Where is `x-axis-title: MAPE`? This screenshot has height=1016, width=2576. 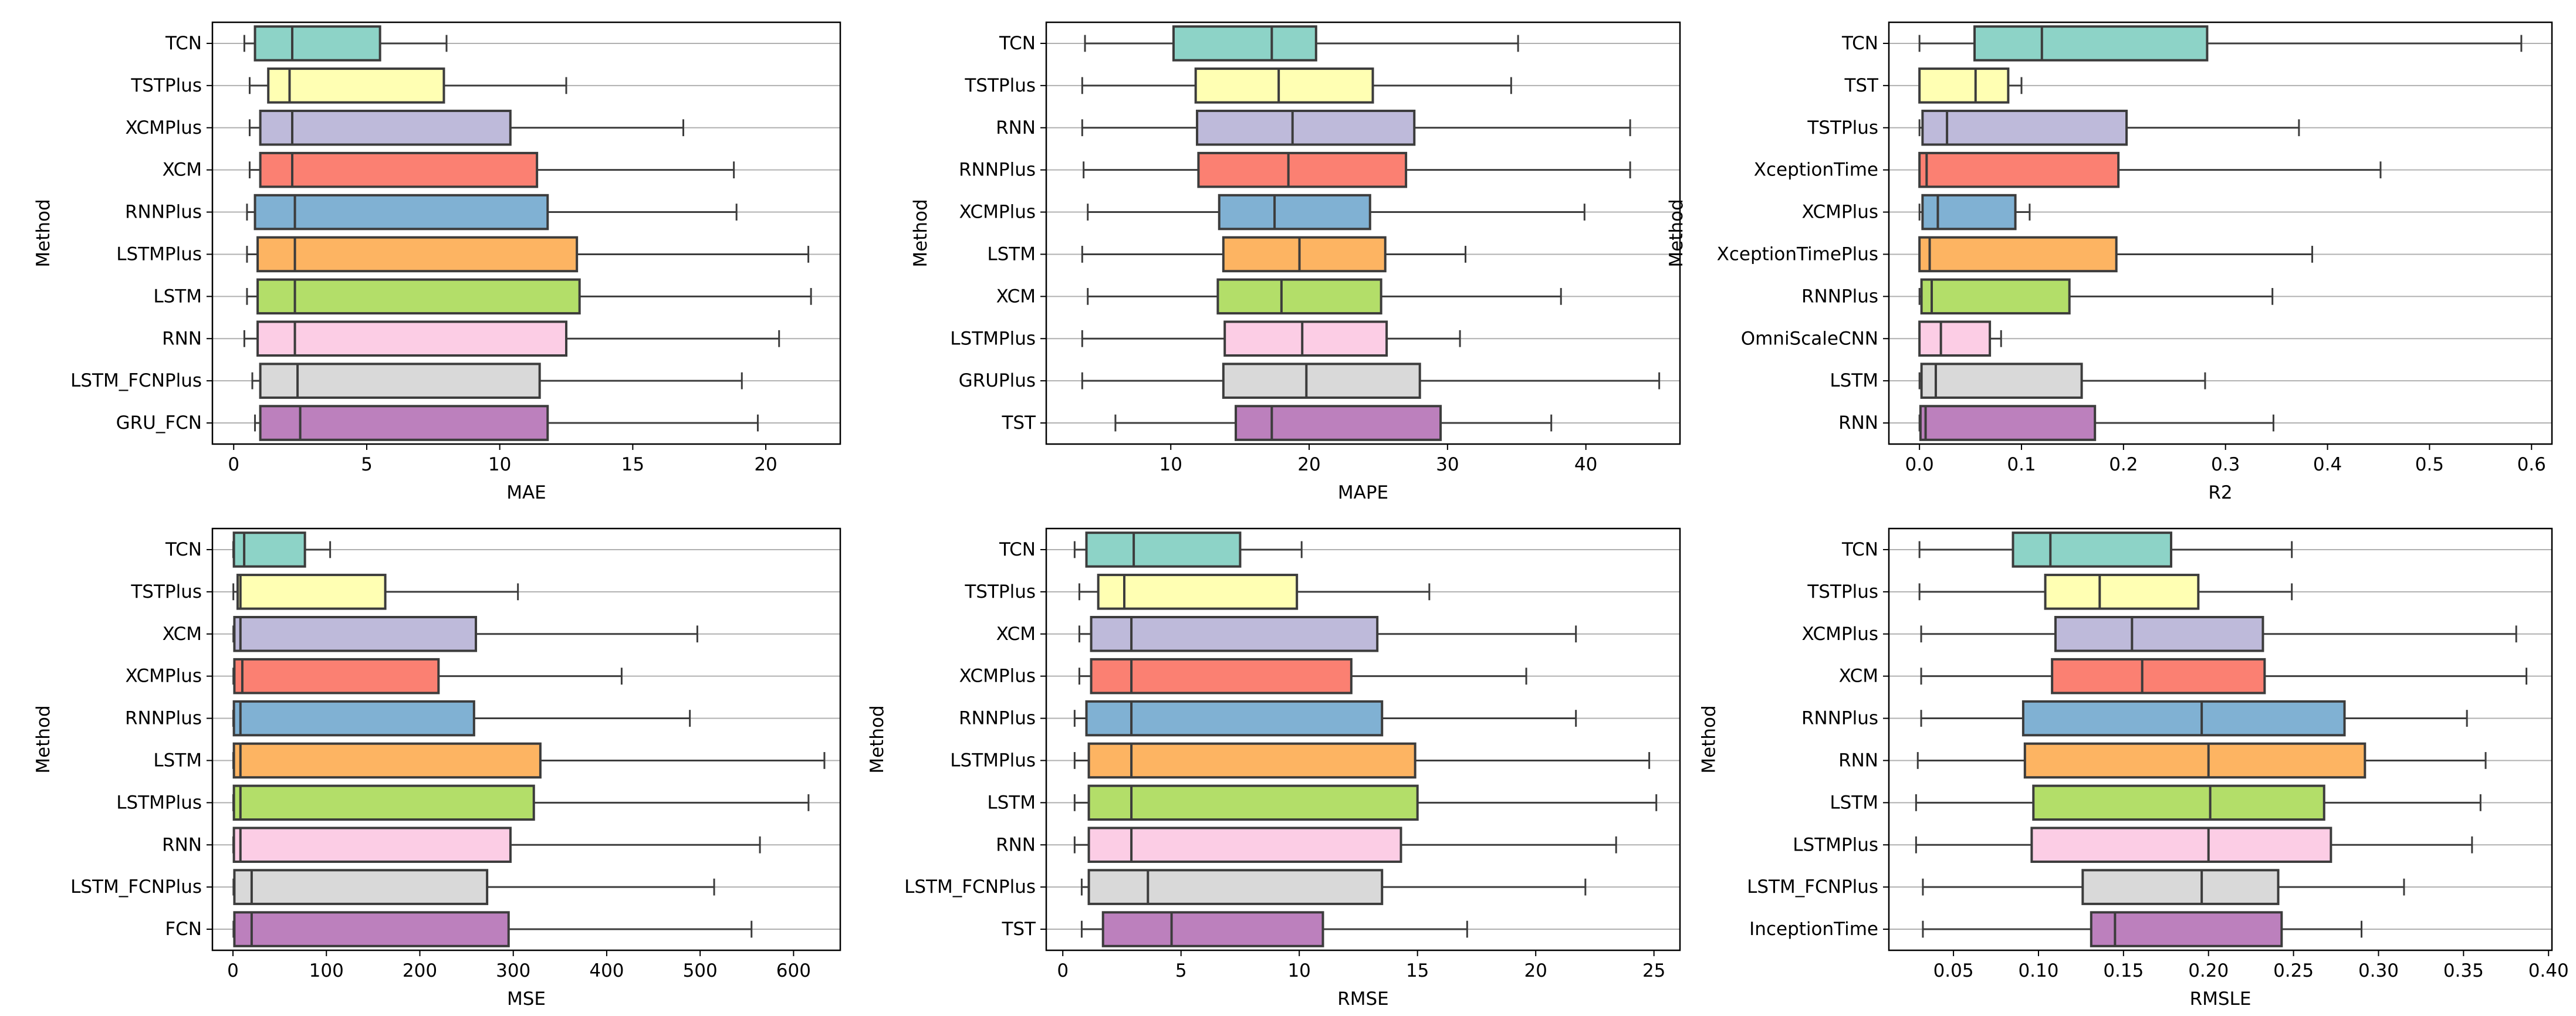 x-axis-title: MAPE is located at coordinates (1363, 492).